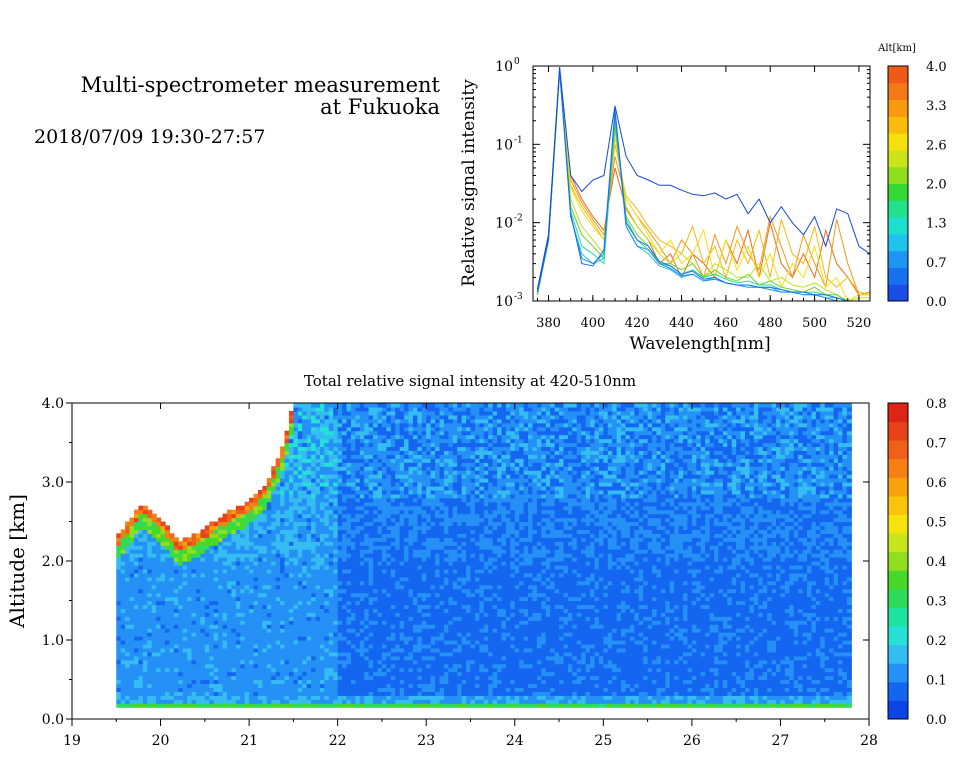 The image size is (960, 770). I want to click on altitude-colorbar-tick-label: 2.0, so click(936, 185).